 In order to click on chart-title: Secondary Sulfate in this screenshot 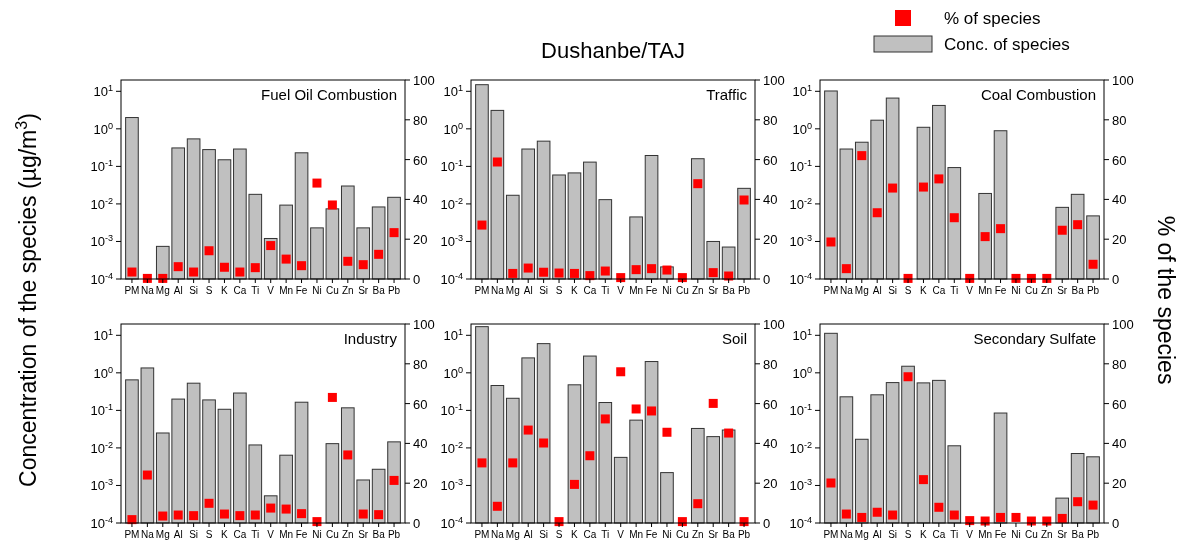, I will do `click(1034, 338)`.